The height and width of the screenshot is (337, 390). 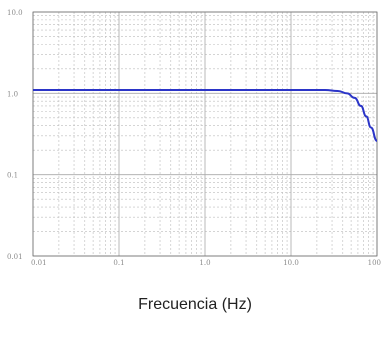 What do you see at coordinates (15, 135) in the screenshot?
I see `y-tick-labels: 10.0 1.0 0.1 0.01` at bounding box center [15, 135].